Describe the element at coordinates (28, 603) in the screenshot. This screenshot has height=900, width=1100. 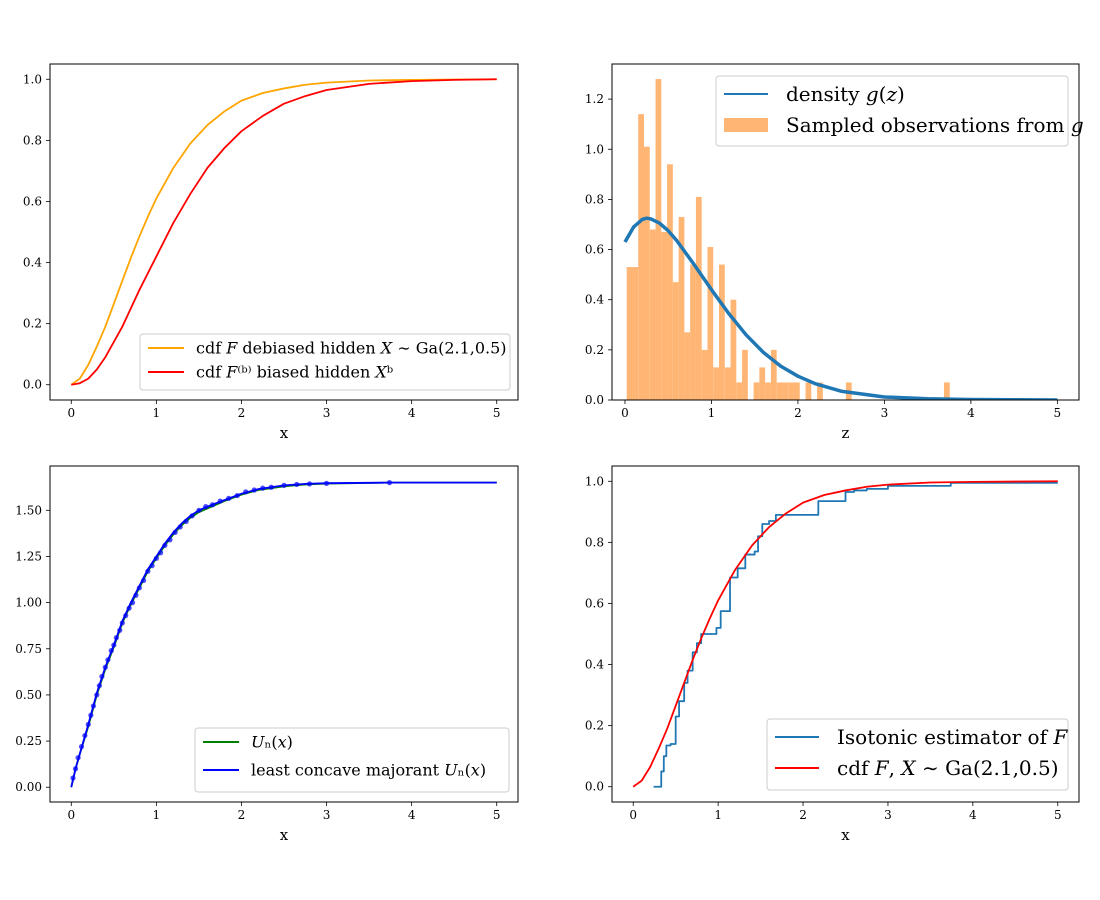
I see `y-tick-label: 1.00` at that location.